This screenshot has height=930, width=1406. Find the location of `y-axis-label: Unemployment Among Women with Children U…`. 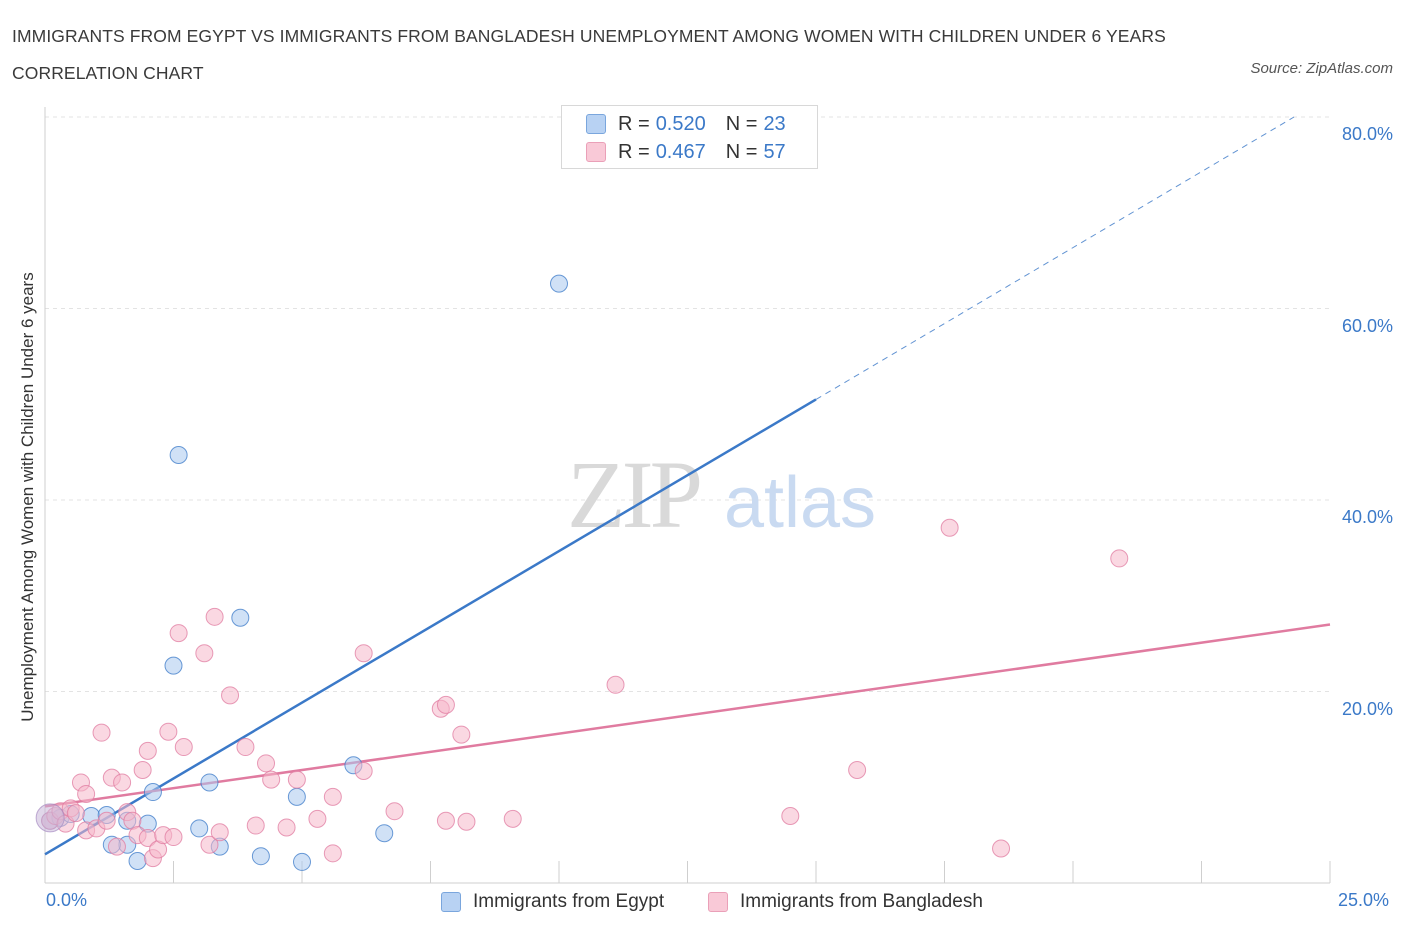

y-axis-label: Unemployment Among Women with Children U… is located at coordinates (27, 497).